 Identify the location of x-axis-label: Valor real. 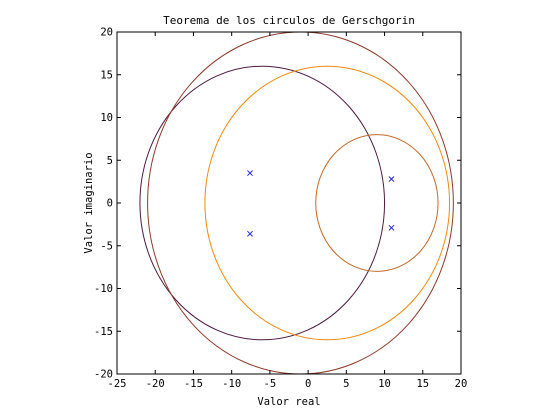
(288, 402).